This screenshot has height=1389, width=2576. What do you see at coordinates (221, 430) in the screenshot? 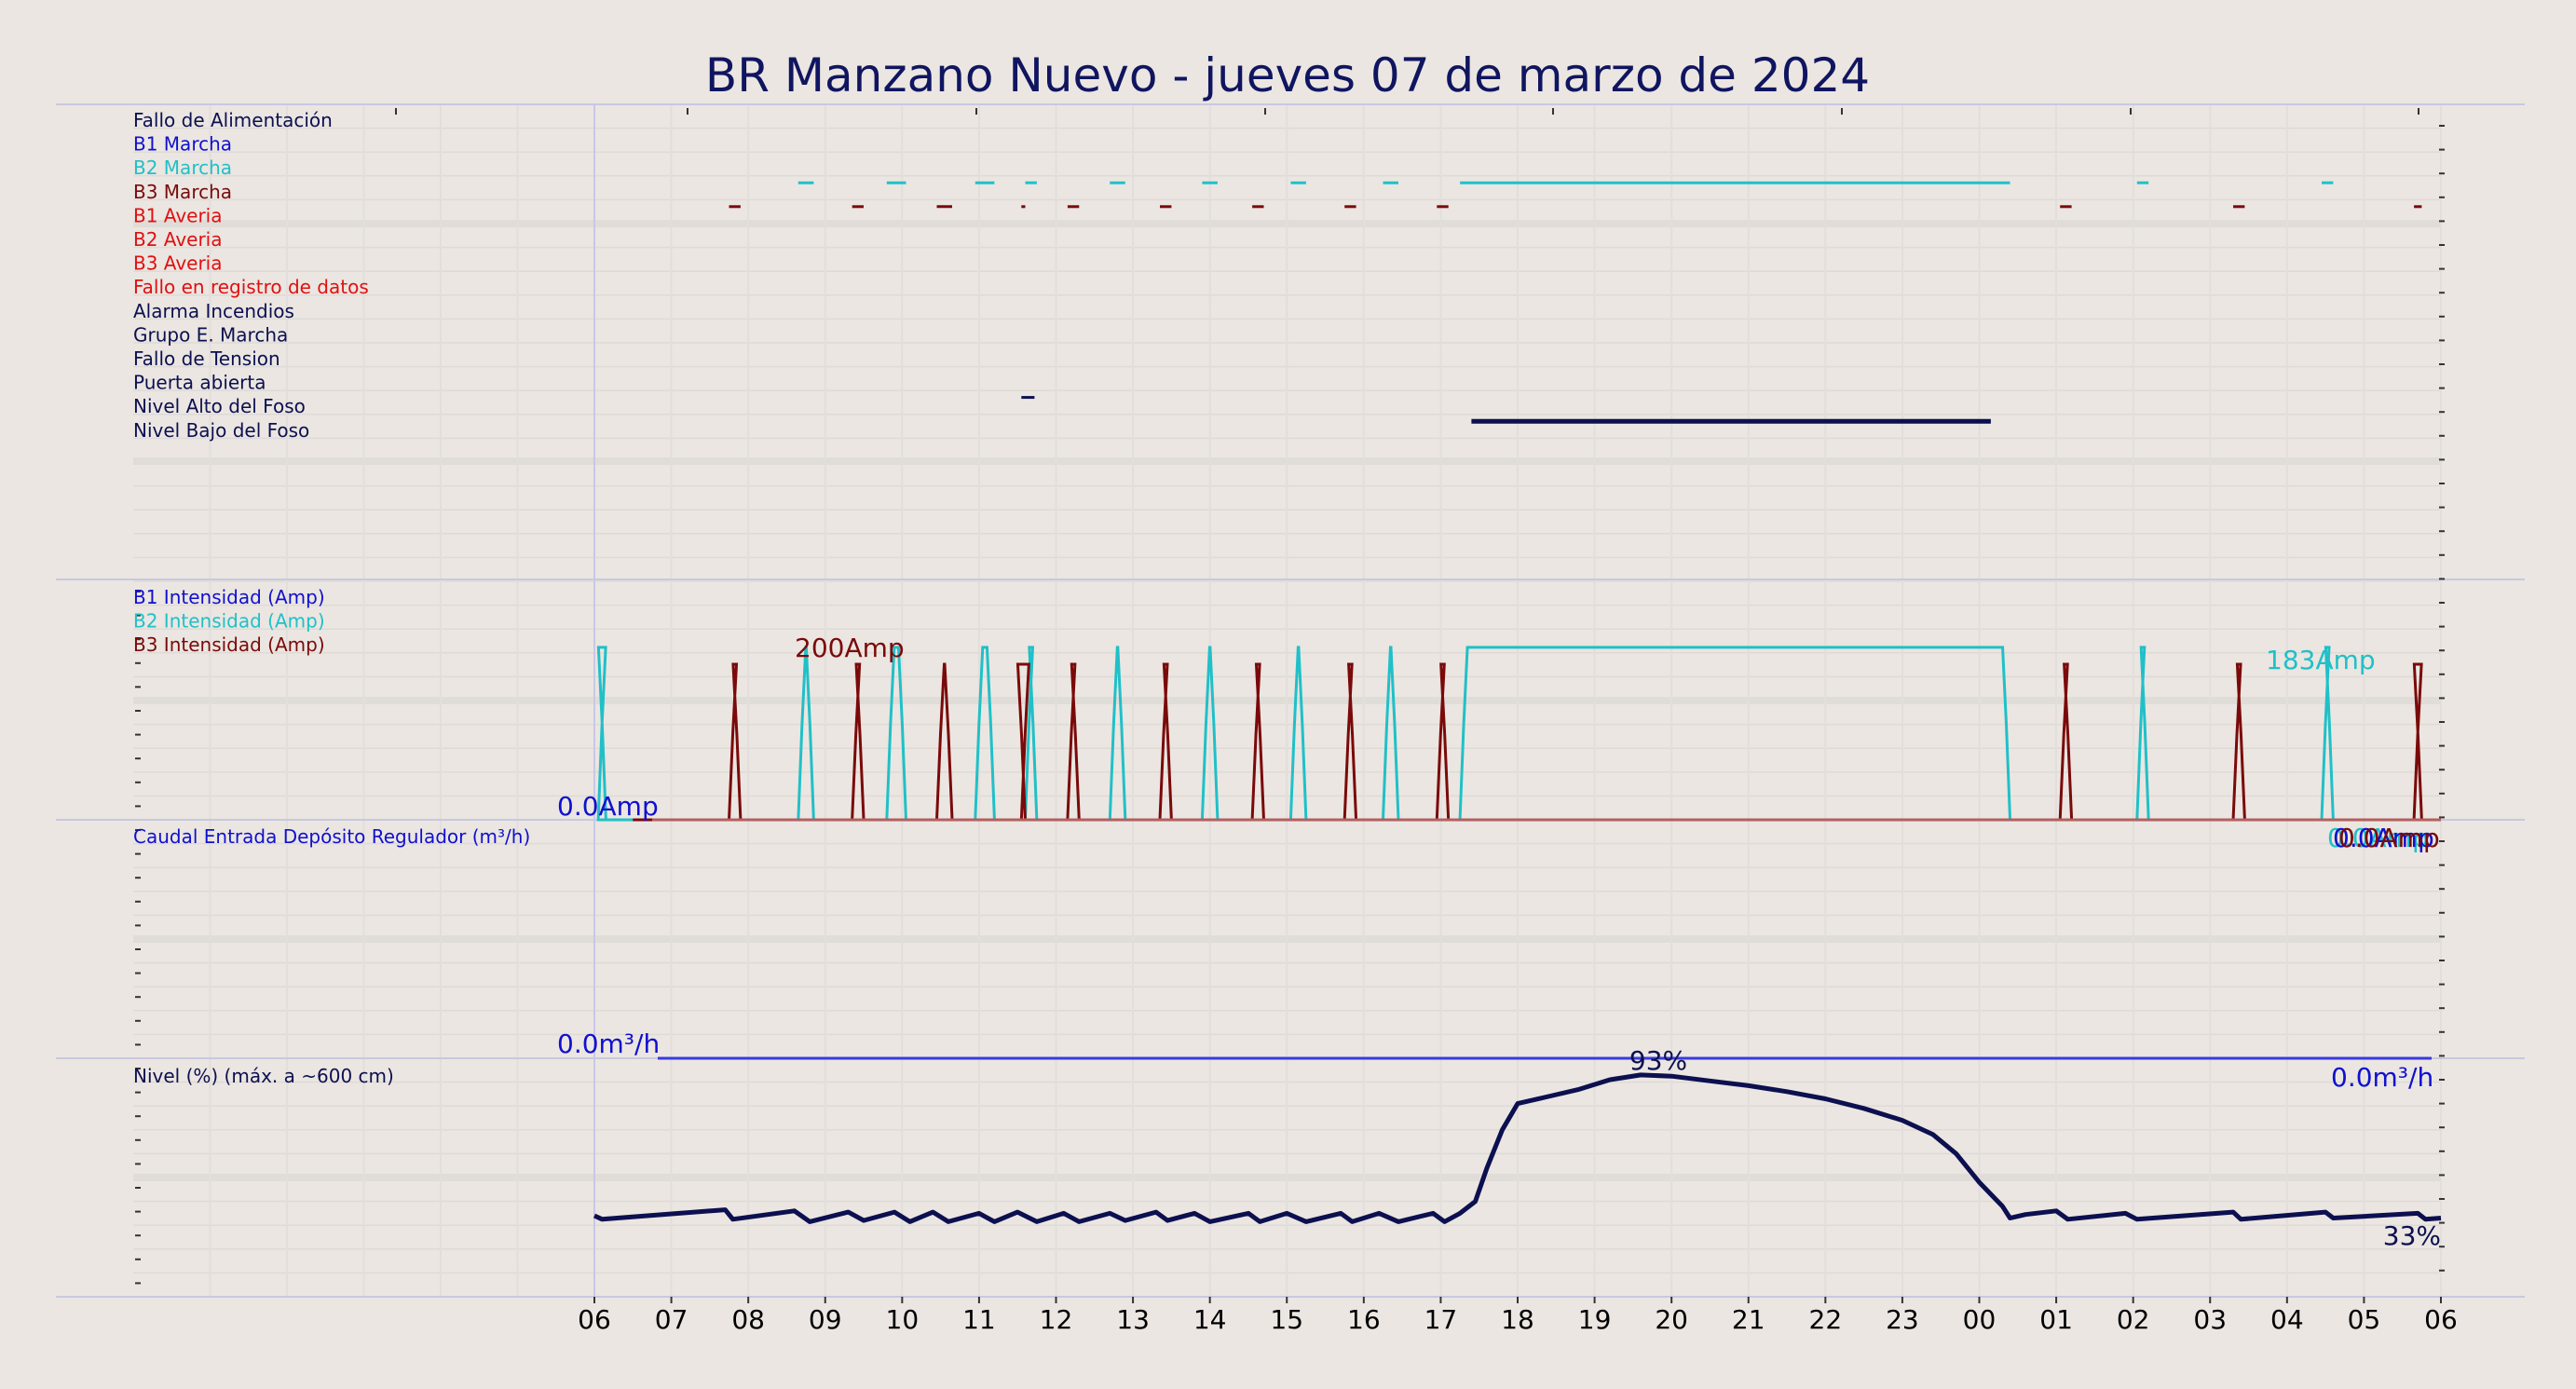
I see `signal-label: Nivel Bajo del Foso` at bounding box center [221, 430].